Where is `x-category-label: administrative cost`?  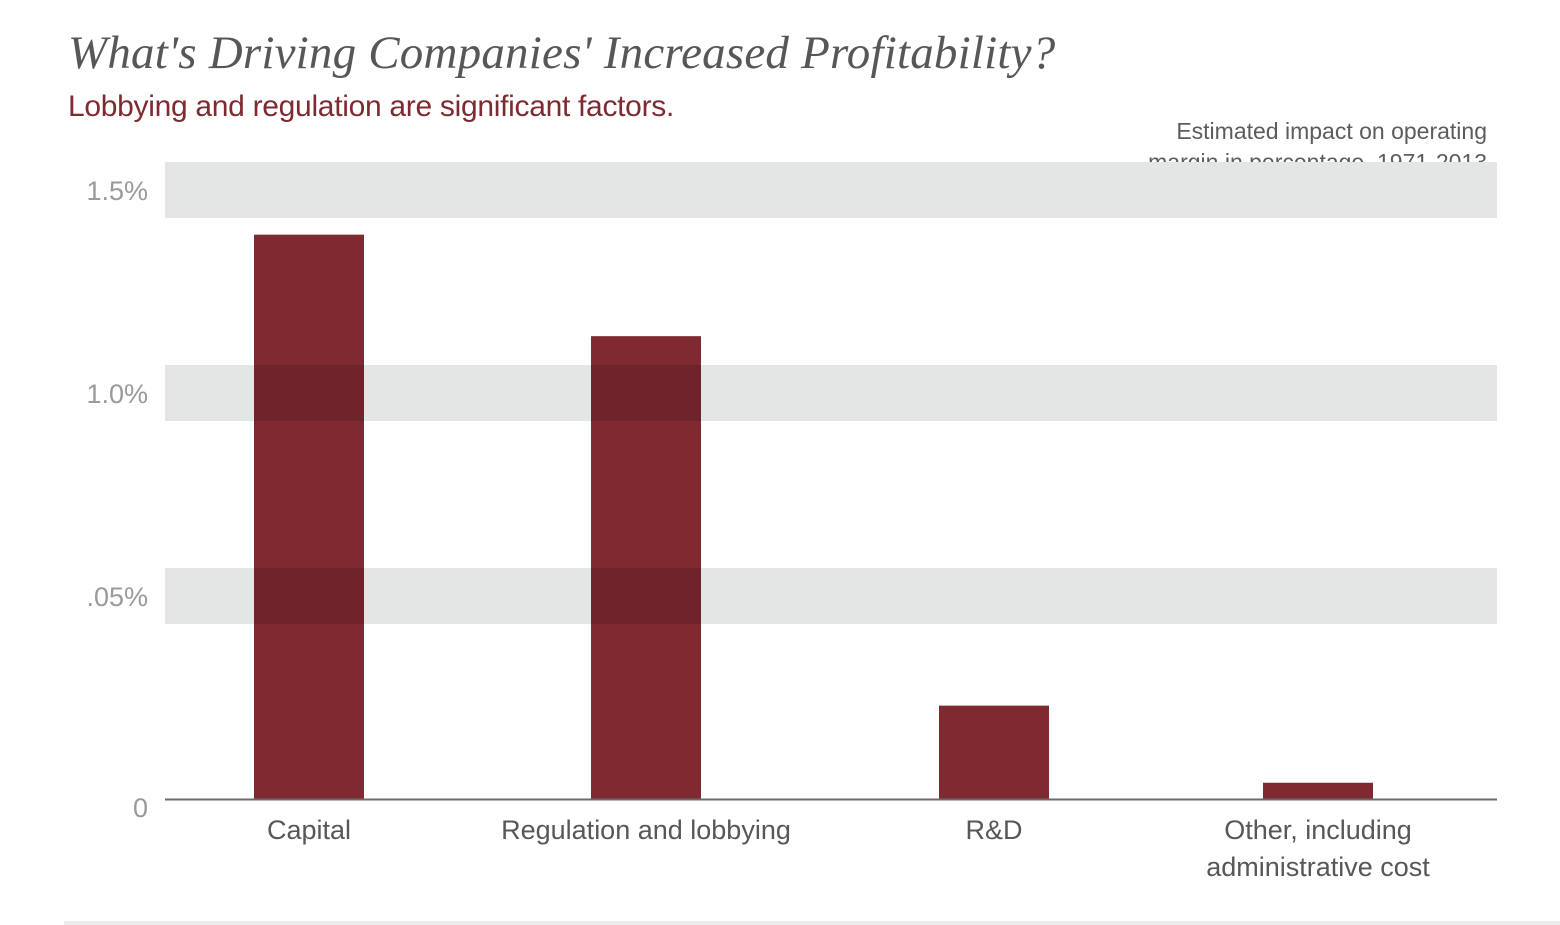
x-category-label: administrative cost is located at coordinates (1318, 867).